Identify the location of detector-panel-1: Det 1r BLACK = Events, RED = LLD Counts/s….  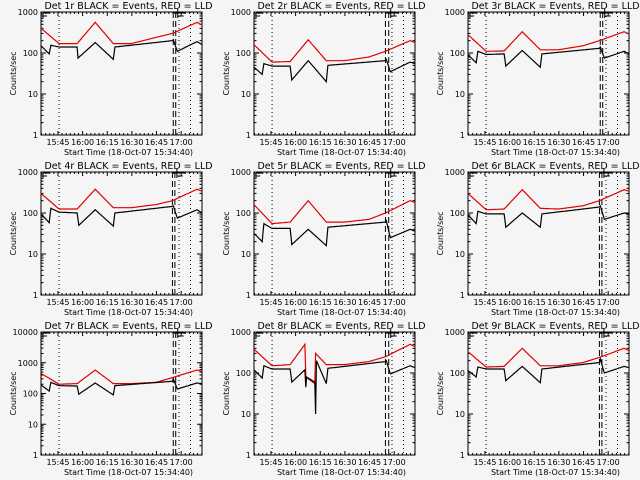
(111, 79).